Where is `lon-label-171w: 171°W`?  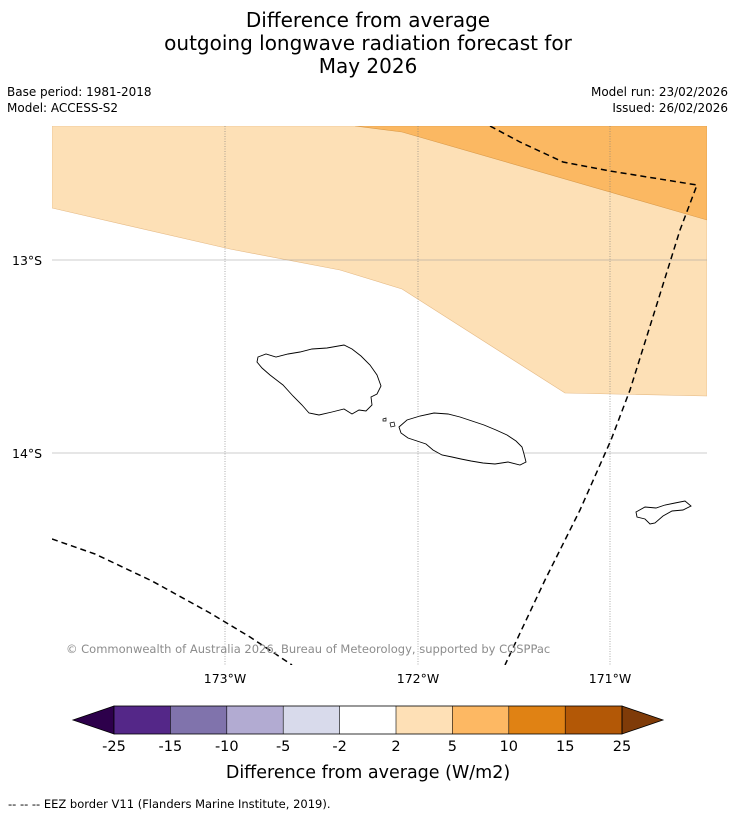
lon-label-171w: 171°W is located at coordinates (610, 678).